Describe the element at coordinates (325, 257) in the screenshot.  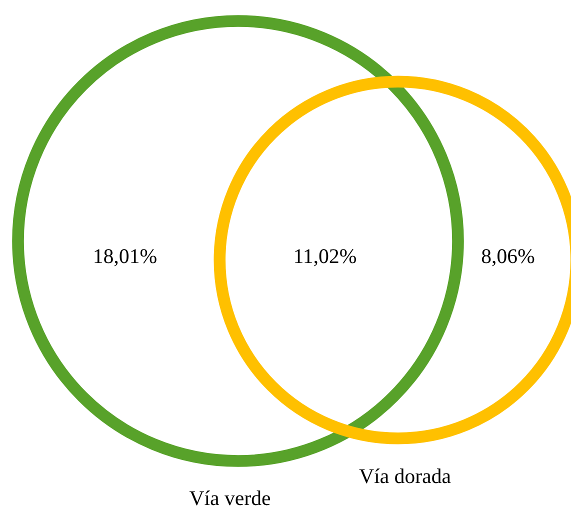
I see `data-label: 11,02%` at that location.